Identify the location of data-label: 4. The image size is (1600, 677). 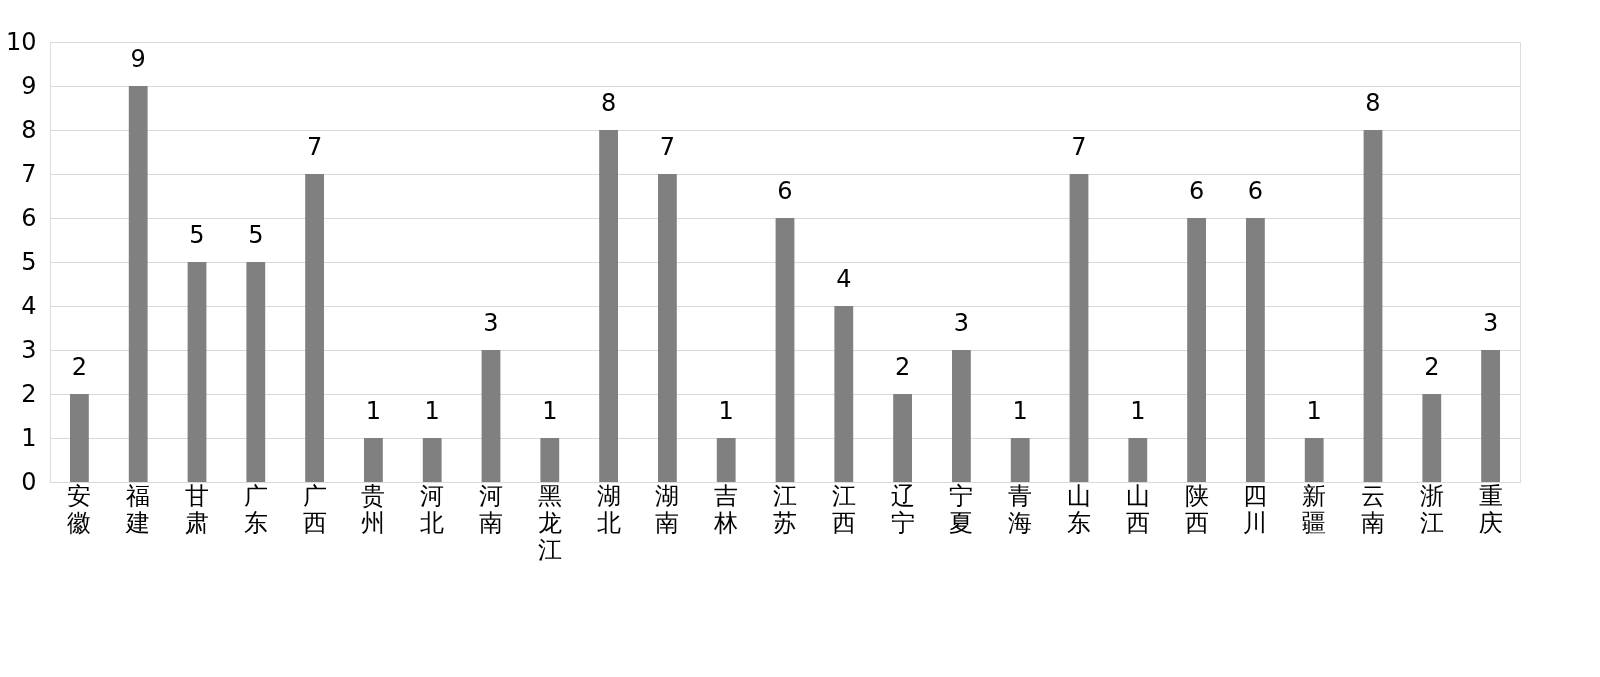
(844, 279).